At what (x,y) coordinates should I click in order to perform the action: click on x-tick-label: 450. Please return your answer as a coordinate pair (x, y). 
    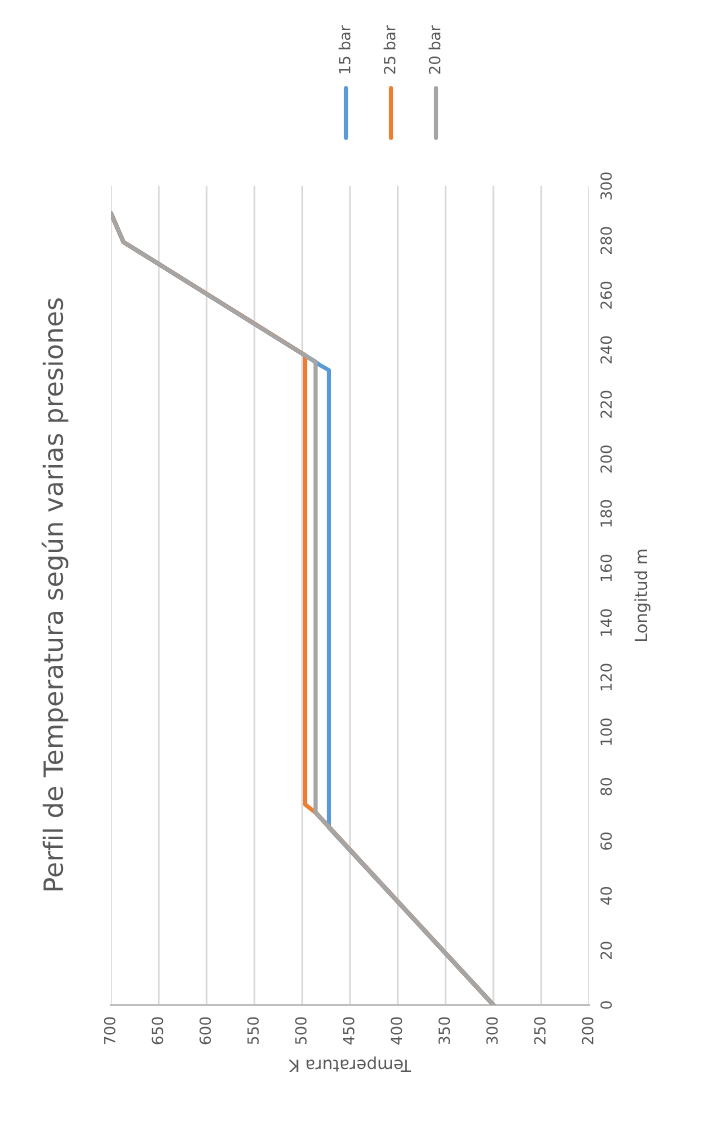
    Looking at the image, I should click on (348, 1031).